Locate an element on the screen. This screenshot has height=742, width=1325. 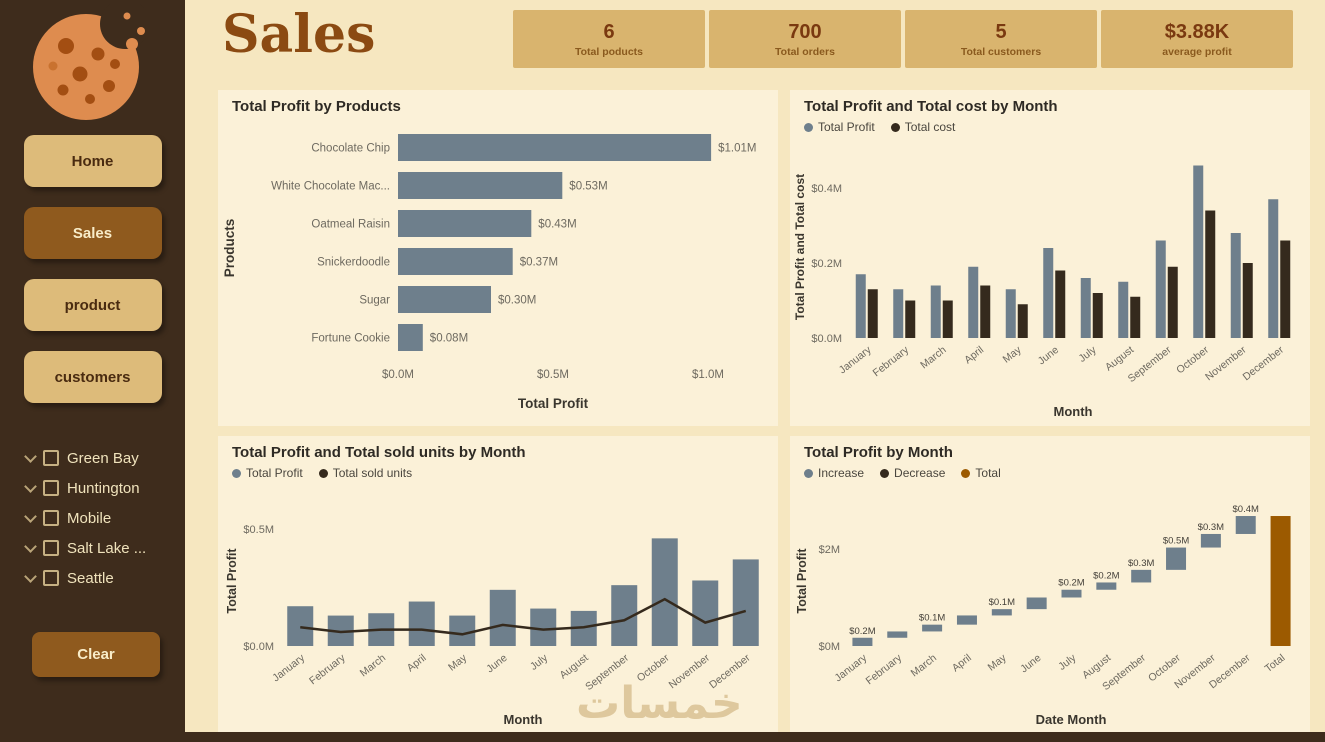
legend-item-total: Total is located at coordinates (981, 473).